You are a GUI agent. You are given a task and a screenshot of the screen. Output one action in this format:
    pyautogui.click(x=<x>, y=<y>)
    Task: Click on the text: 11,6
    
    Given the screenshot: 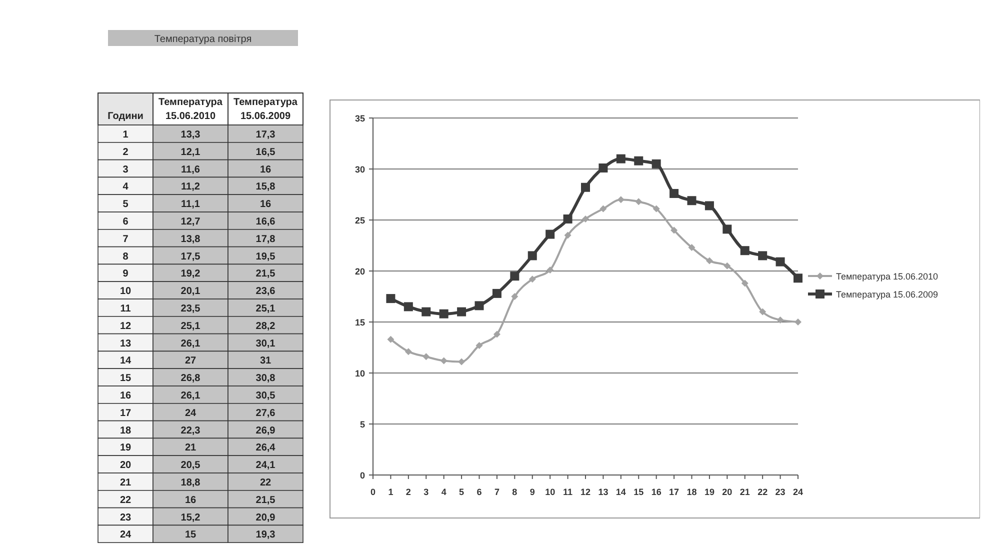 What is the action you would take?
    pyautogui.click(x=190, y=170)
    